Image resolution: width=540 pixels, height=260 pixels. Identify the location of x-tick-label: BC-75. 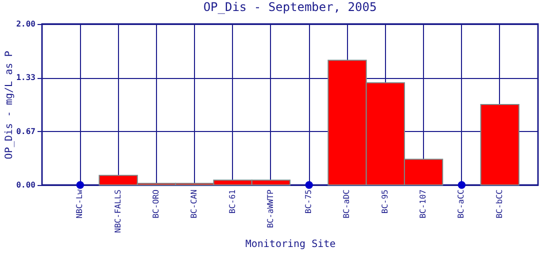
(309, 201).